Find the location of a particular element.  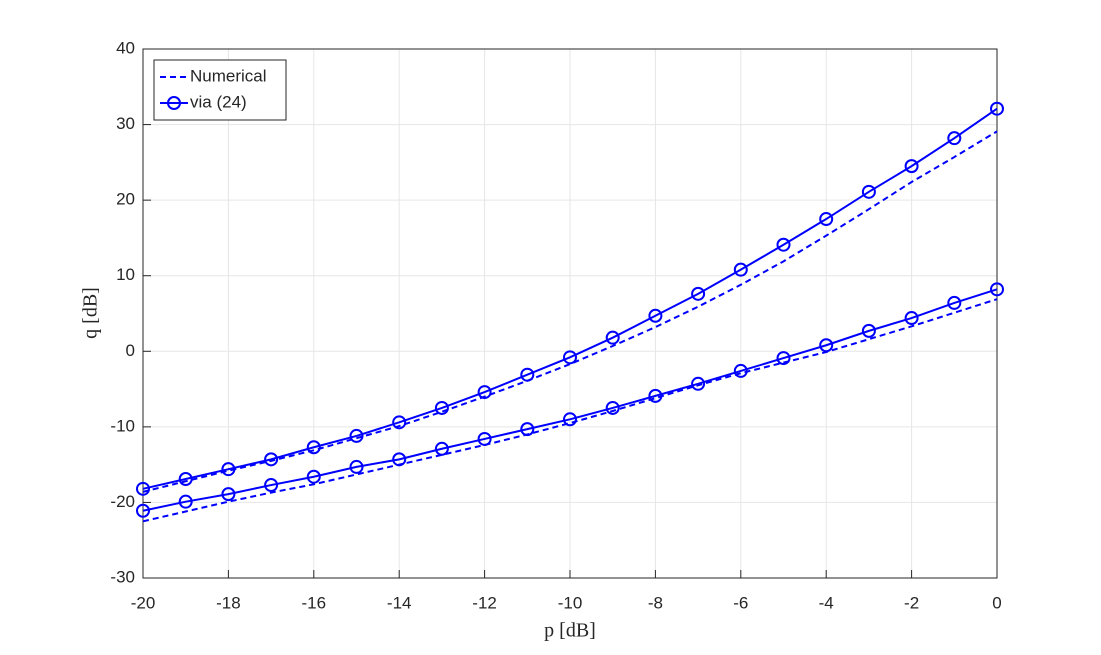

x-tick-label: -8 is located at coordinates (655, 602).